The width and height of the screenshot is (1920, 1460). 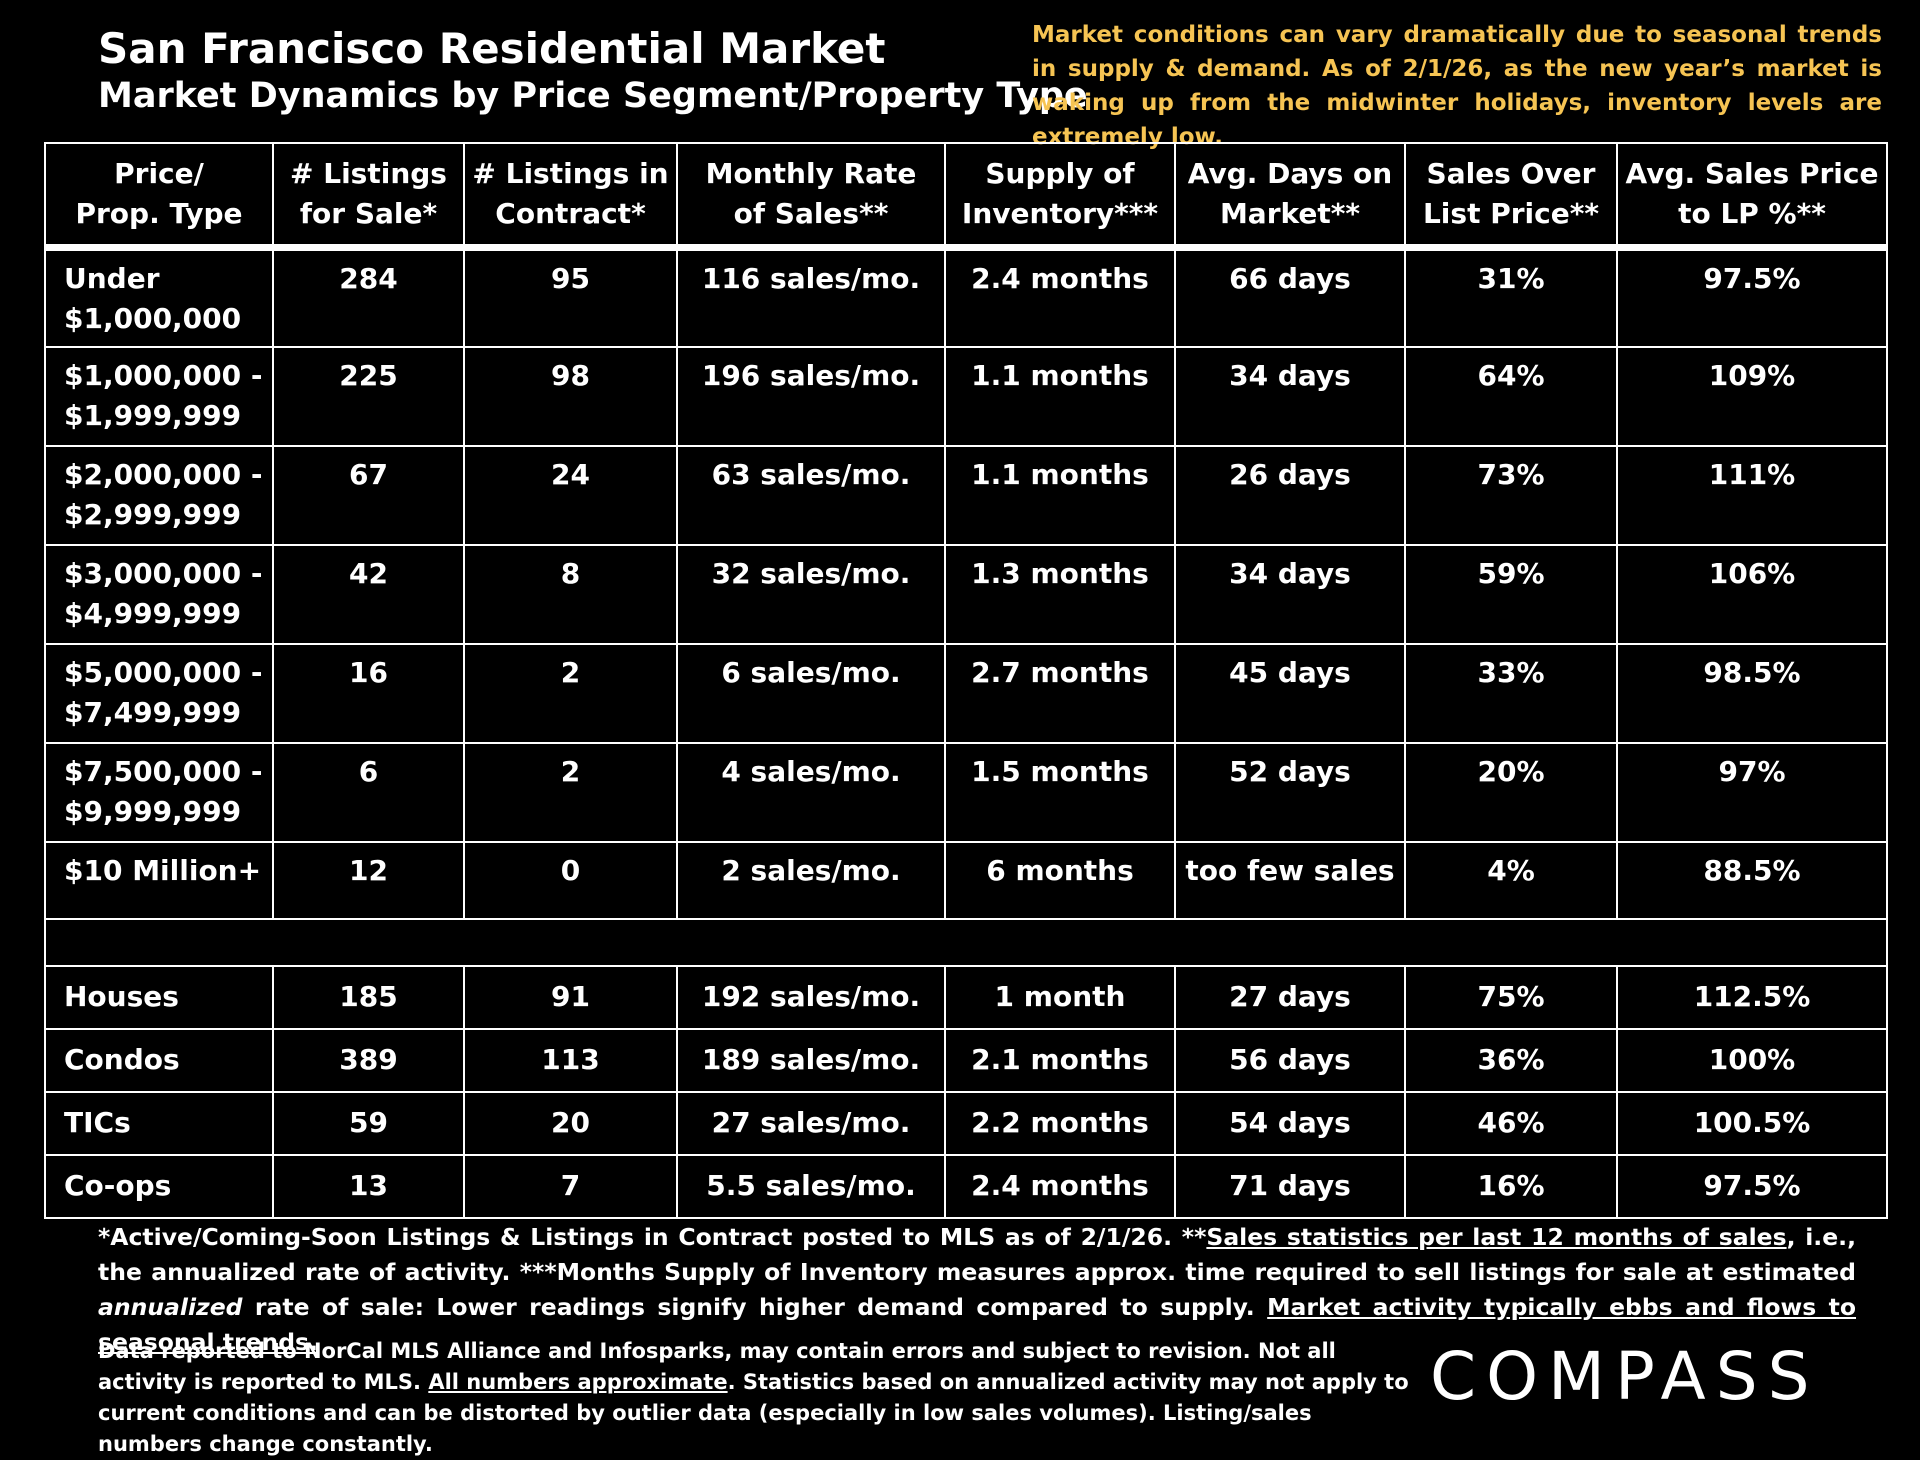 What do you see at coordinates (811, 196) in the screenshot?
I see `column-header: Monthly Rate of Sales**` at bounding box center [811, 196].